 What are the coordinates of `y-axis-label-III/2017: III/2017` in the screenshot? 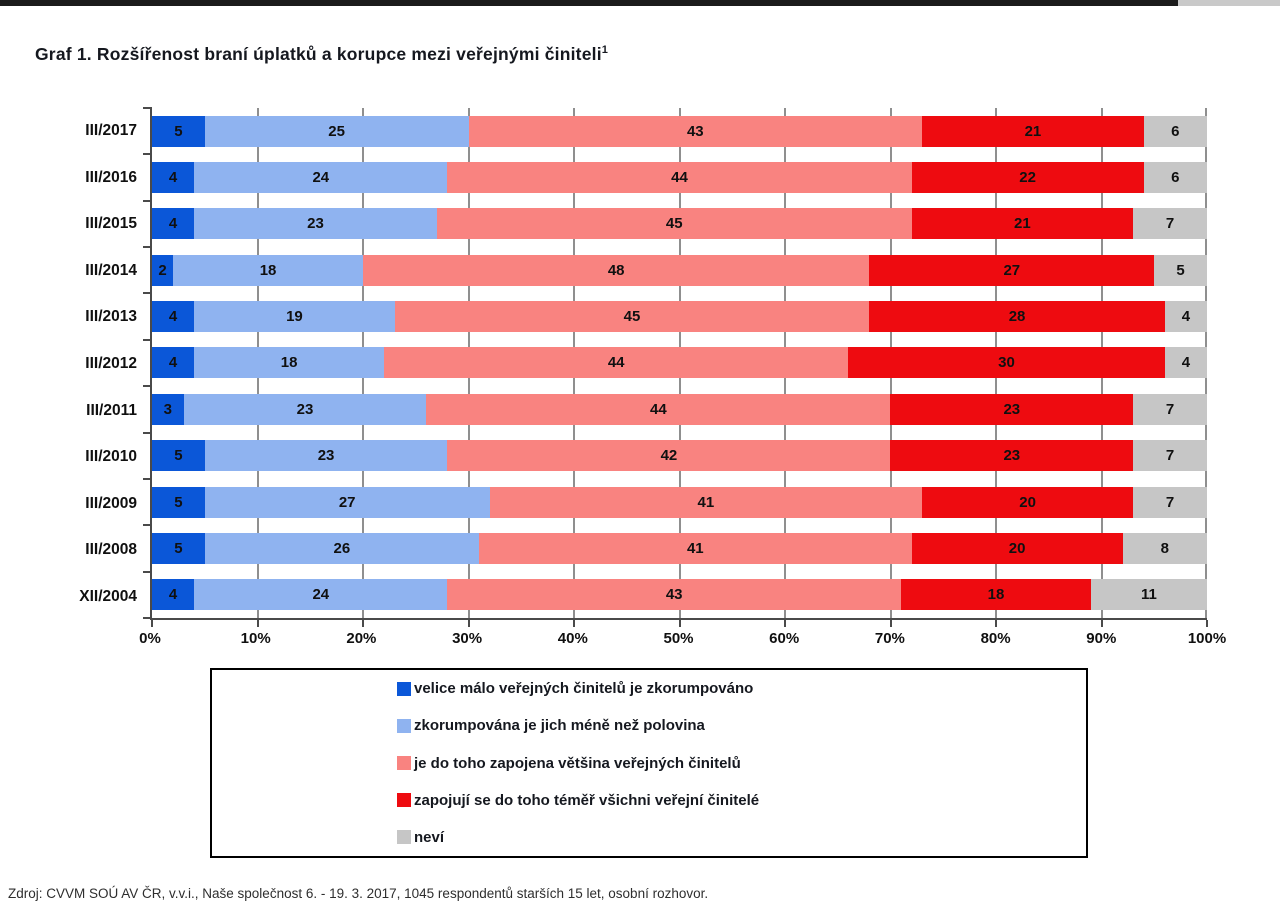 It's located at (111, 131).